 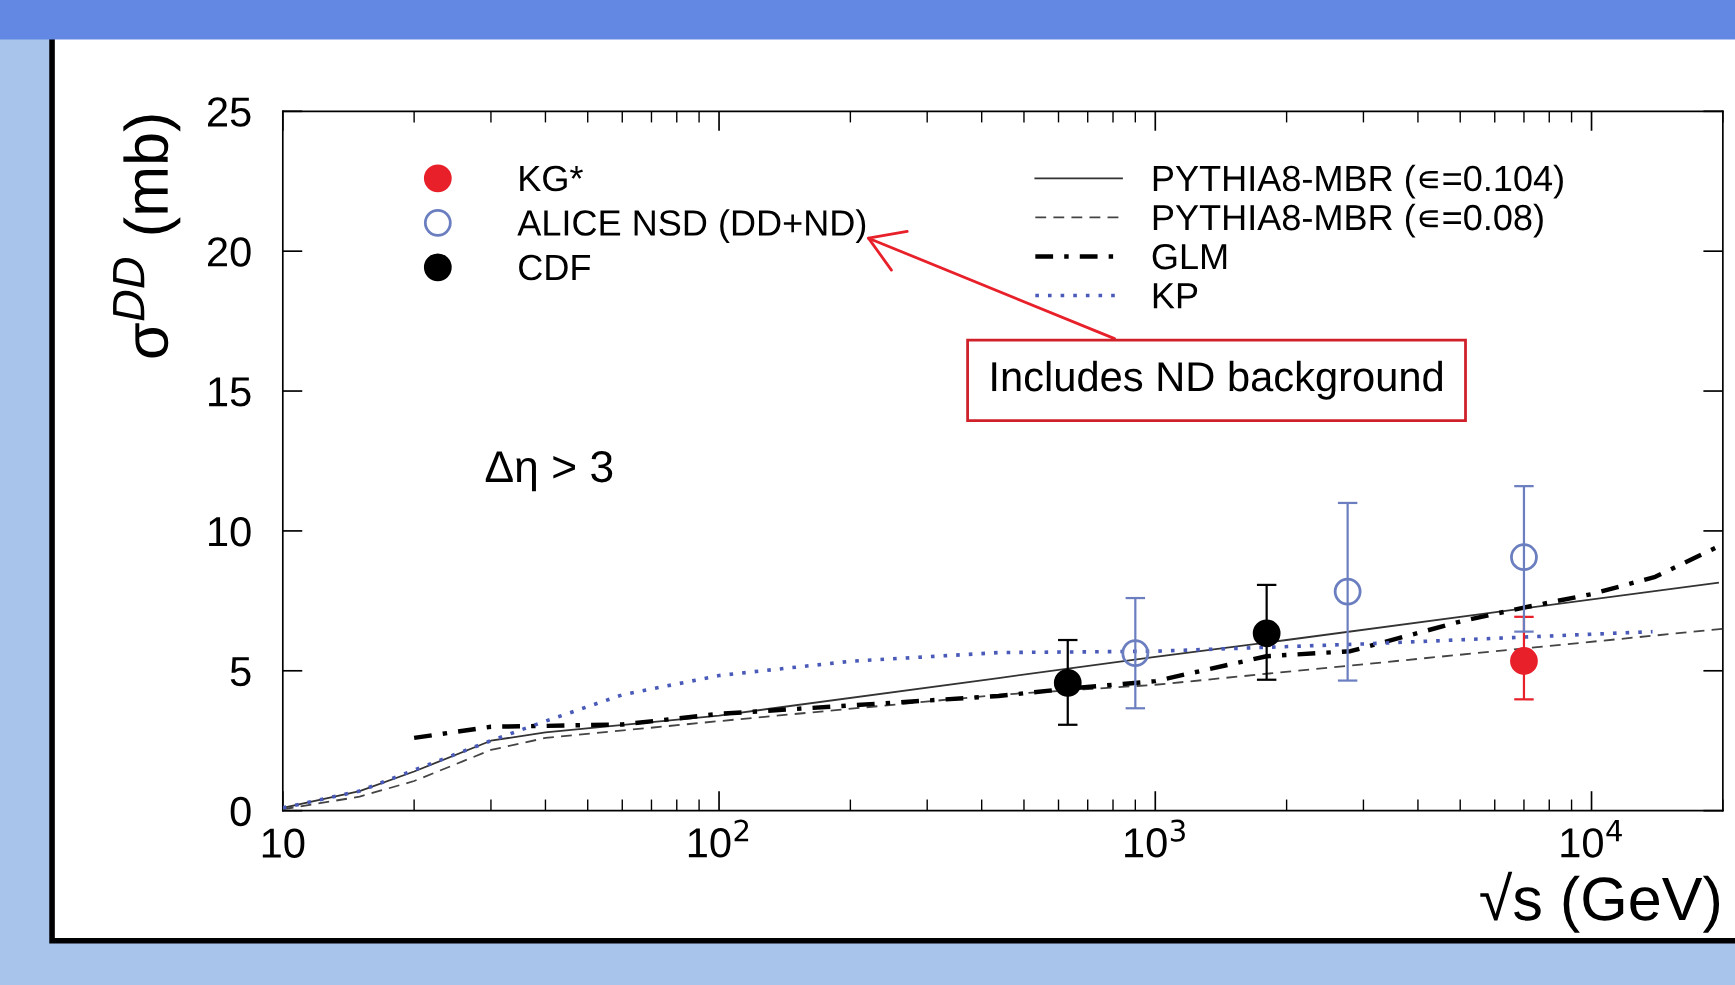 What do you see at coordinates (147, 236) in the screenshot?
I see `y-axis-title: σ$^{DD}$ (mb)` at bounding box center [147, 236].